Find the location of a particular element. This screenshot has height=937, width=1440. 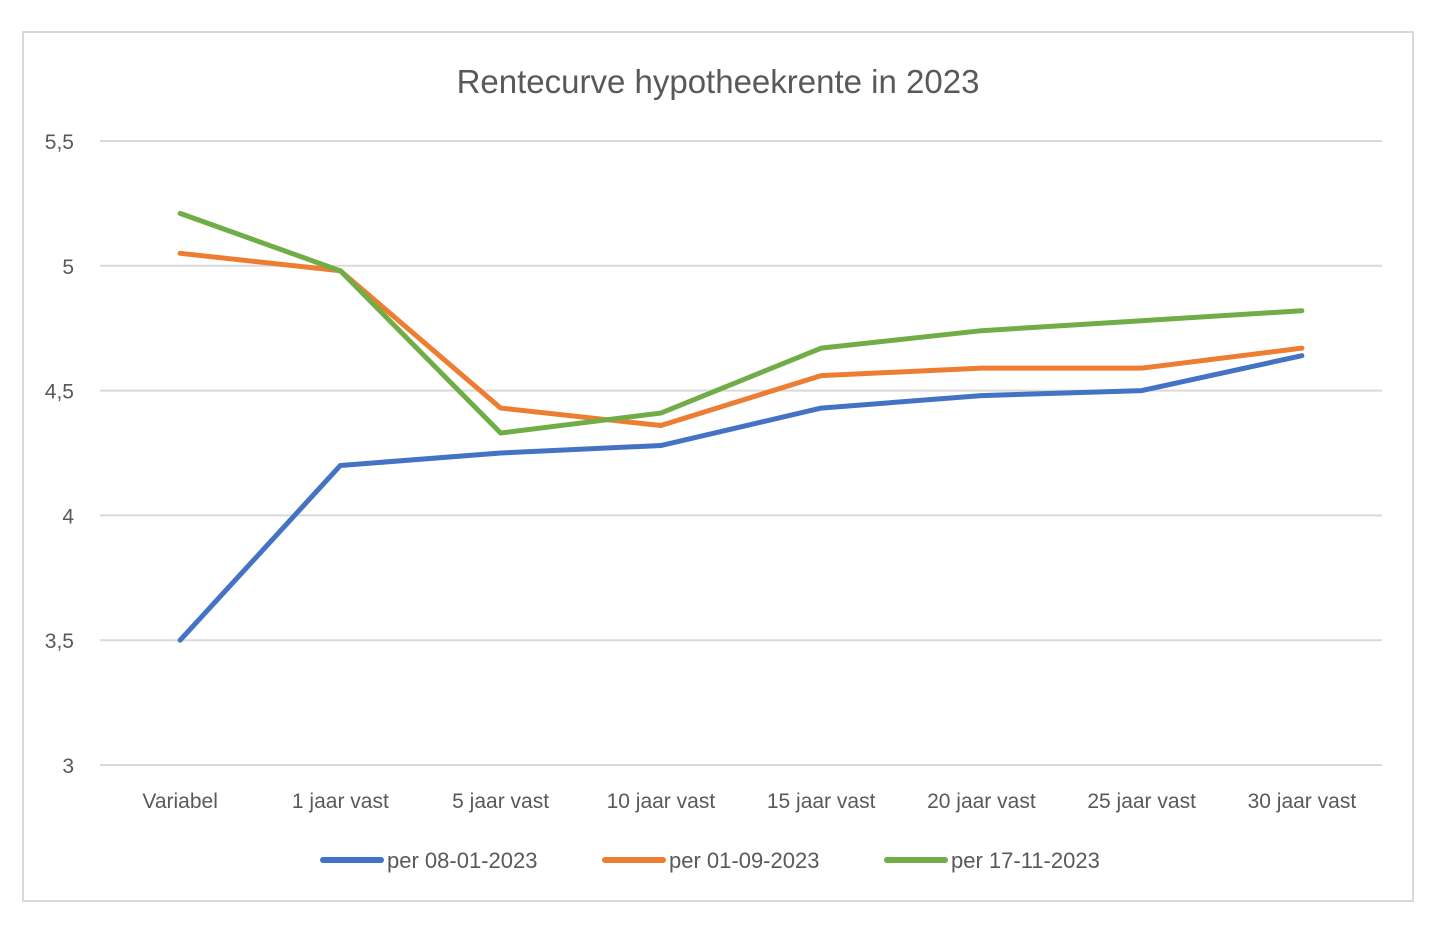

x-tick-label: 10 jaar vast is located at coordinates (661, 801).